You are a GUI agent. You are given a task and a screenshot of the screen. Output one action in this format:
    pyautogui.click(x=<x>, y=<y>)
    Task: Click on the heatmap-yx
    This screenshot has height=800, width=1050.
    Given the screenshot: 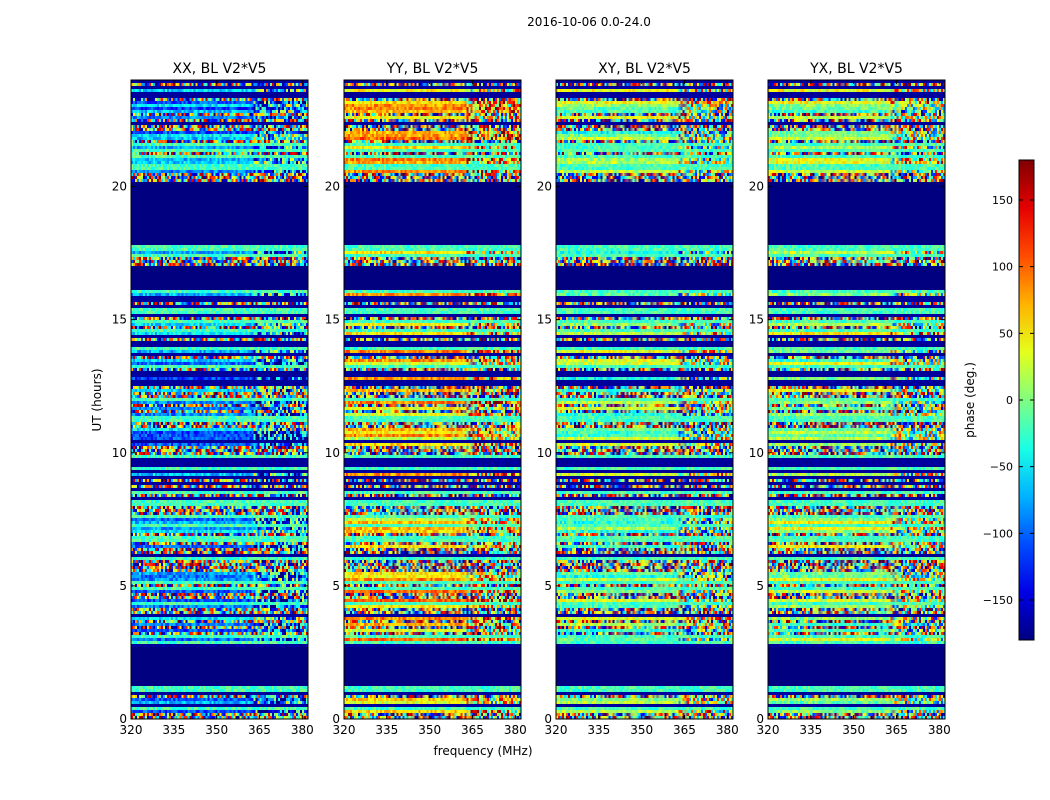 What is the action you would take?
    pyautogui.click(x=856, y=399)
    